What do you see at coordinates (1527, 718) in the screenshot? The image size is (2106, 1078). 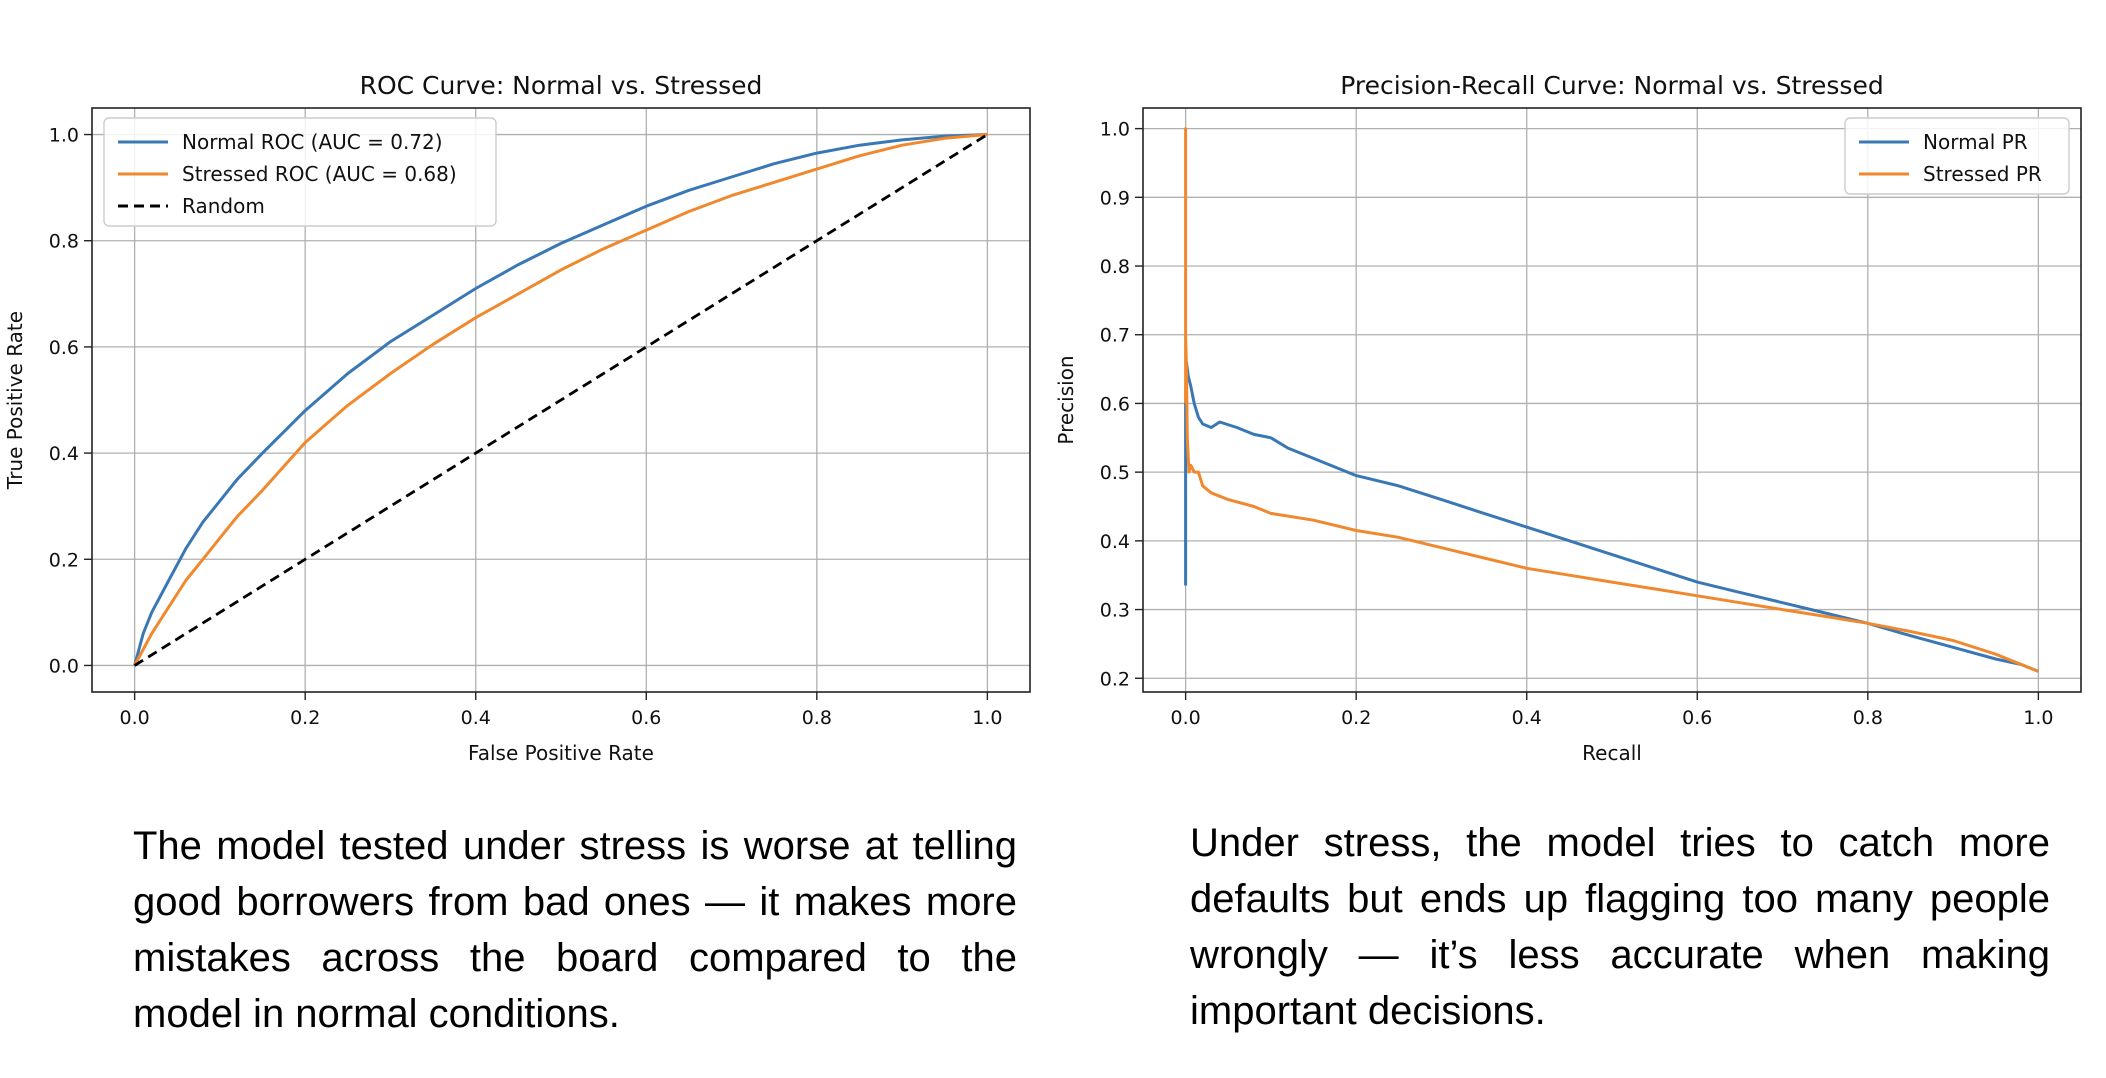 I see `pr-x-tick-label: 0.4` at bounding box center [1527, 718].